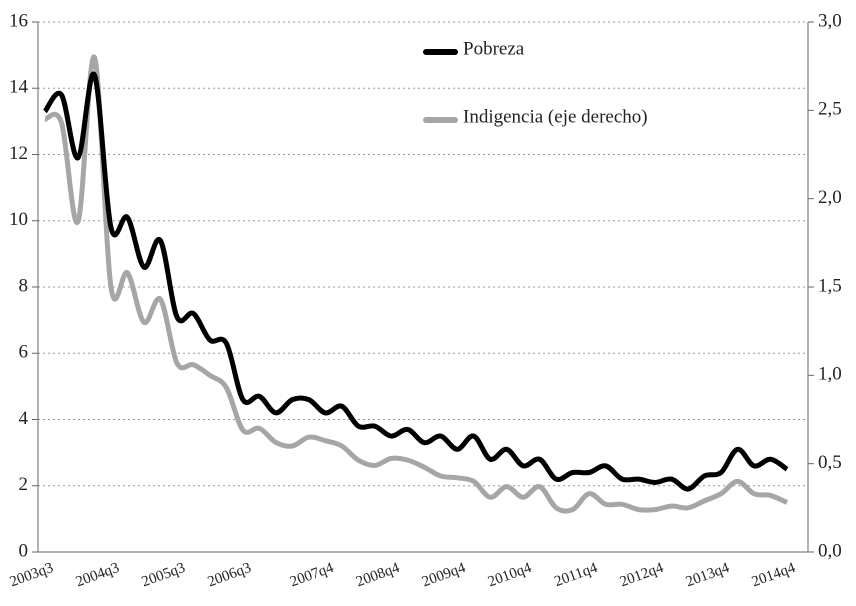 The width and height of the screenshot is (856, 606). Describe the element at coordinates (510, 575) in the screenshot. I see `x-tick-label: 2010q4` at that location.